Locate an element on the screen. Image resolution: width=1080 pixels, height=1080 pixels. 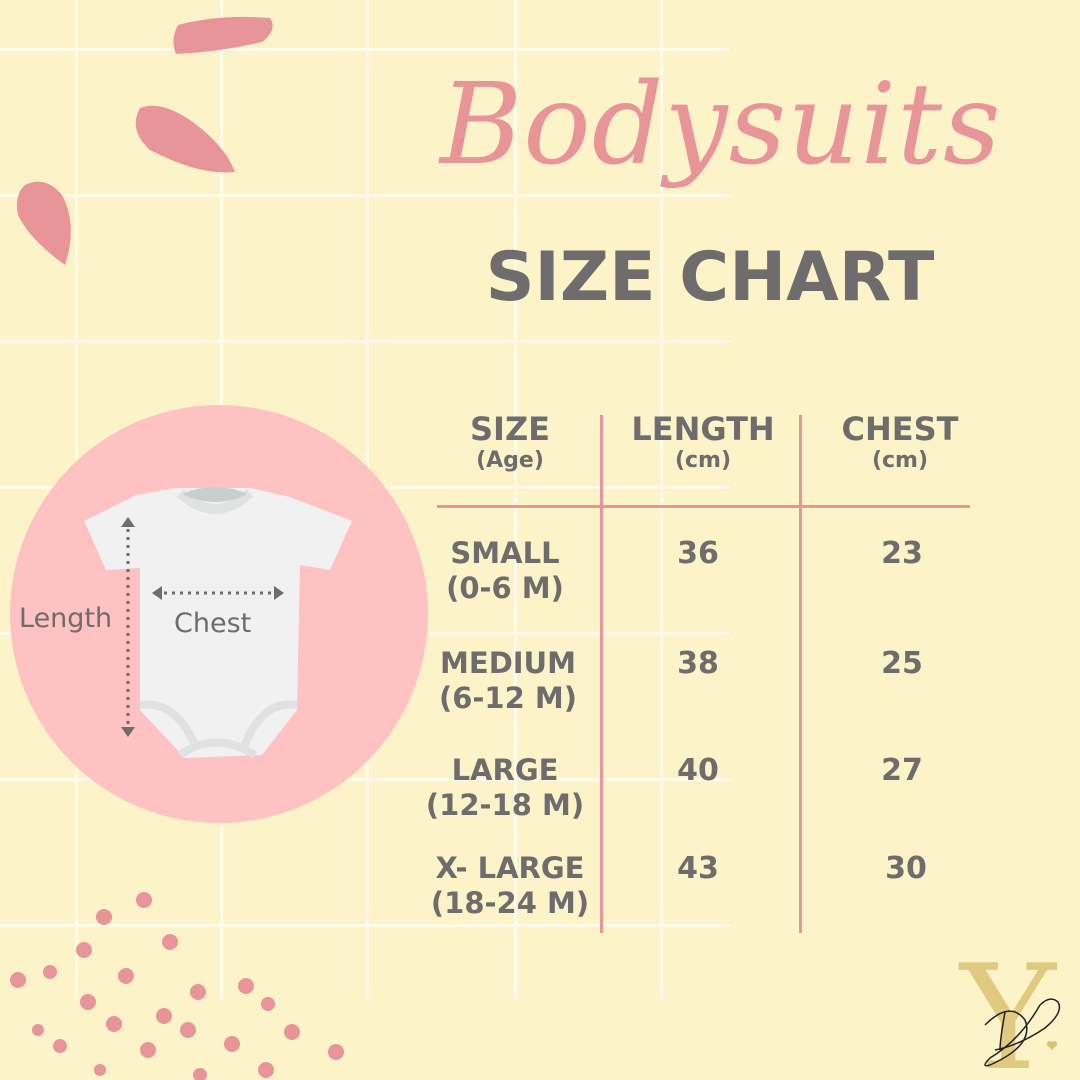
size-age: (0-6 M) is located at coordinates (505, 587).